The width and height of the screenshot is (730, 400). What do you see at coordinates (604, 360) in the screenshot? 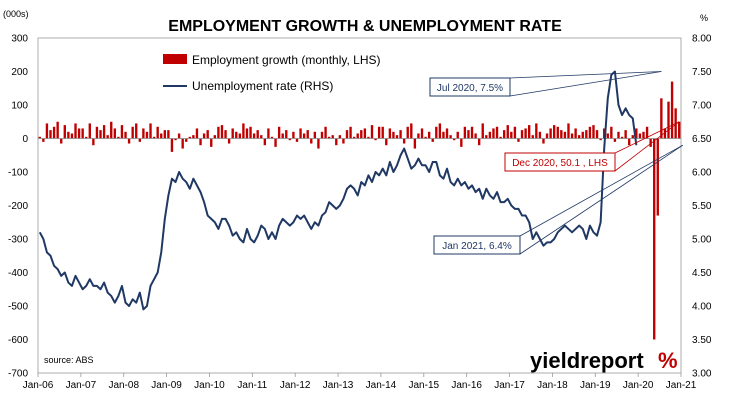
I see `brand-logo: yieldreport %` at bounding box center [604, 360].